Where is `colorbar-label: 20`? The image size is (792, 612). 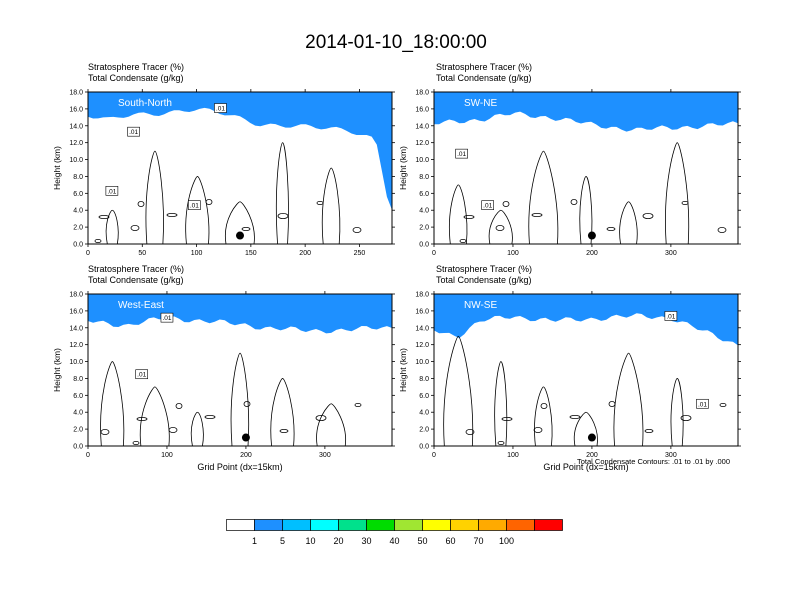
colorbar-label: 20 is located at coordinates (338, 541).